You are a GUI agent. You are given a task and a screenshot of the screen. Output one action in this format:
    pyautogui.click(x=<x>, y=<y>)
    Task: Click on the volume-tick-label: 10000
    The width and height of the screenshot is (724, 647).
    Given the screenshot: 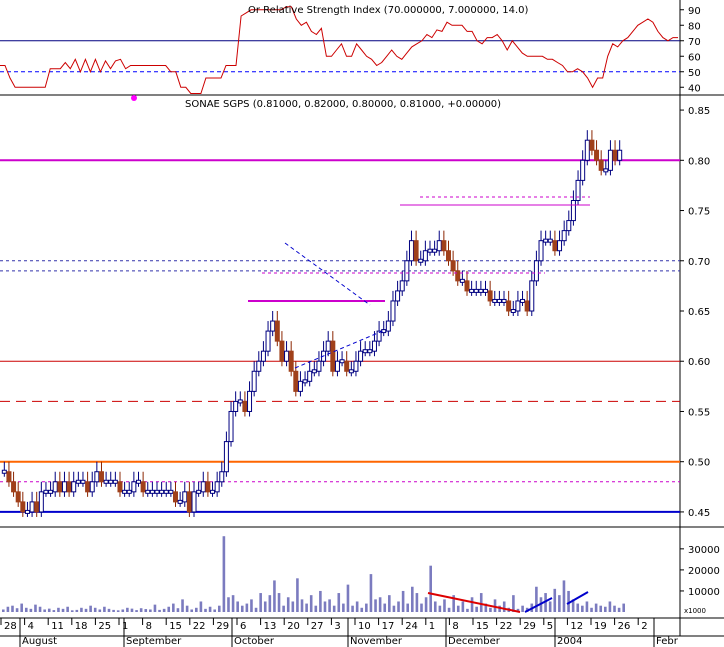 What is the action you would take?
    pyautogui.click(x=704, y=592)
    